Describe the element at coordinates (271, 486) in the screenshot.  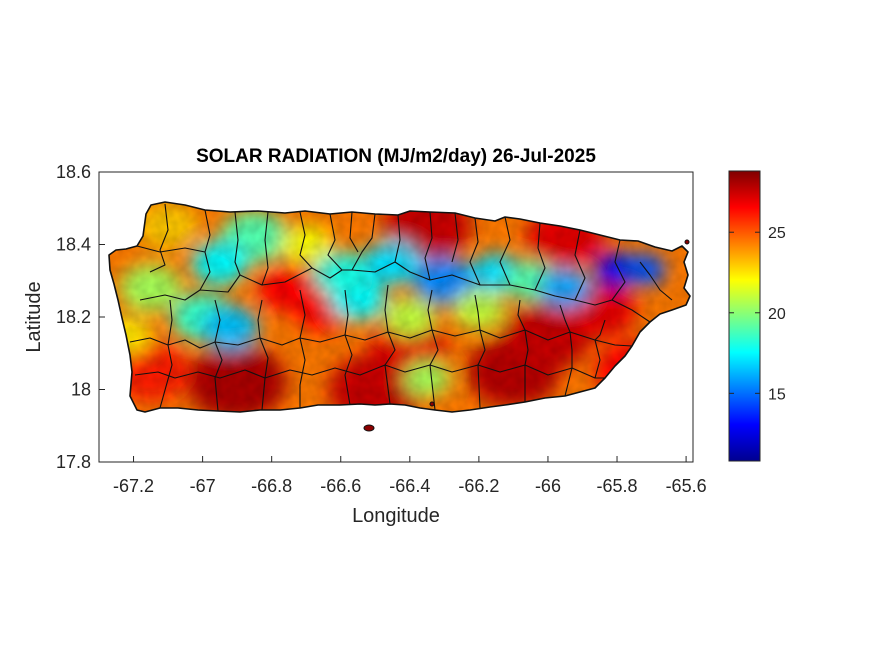
I see `x-tick-label: -66.8` at that location.